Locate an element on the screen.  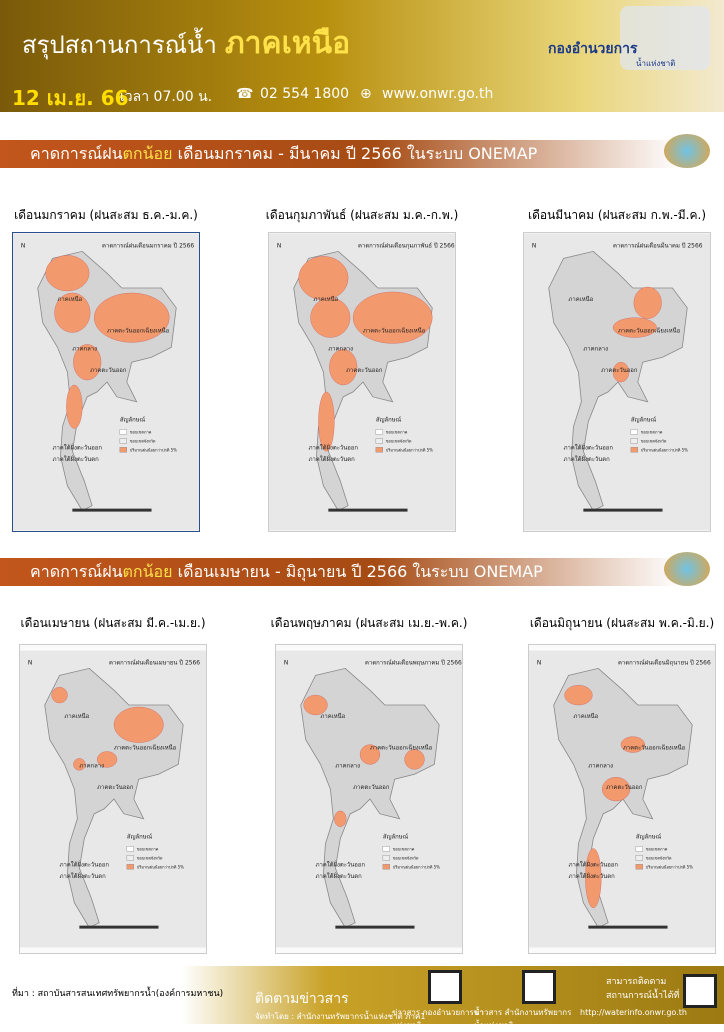
map-title: คาดการณ์ฝนเดือนมีนาคม ปี 2566 is located at coordinates (658, 245).